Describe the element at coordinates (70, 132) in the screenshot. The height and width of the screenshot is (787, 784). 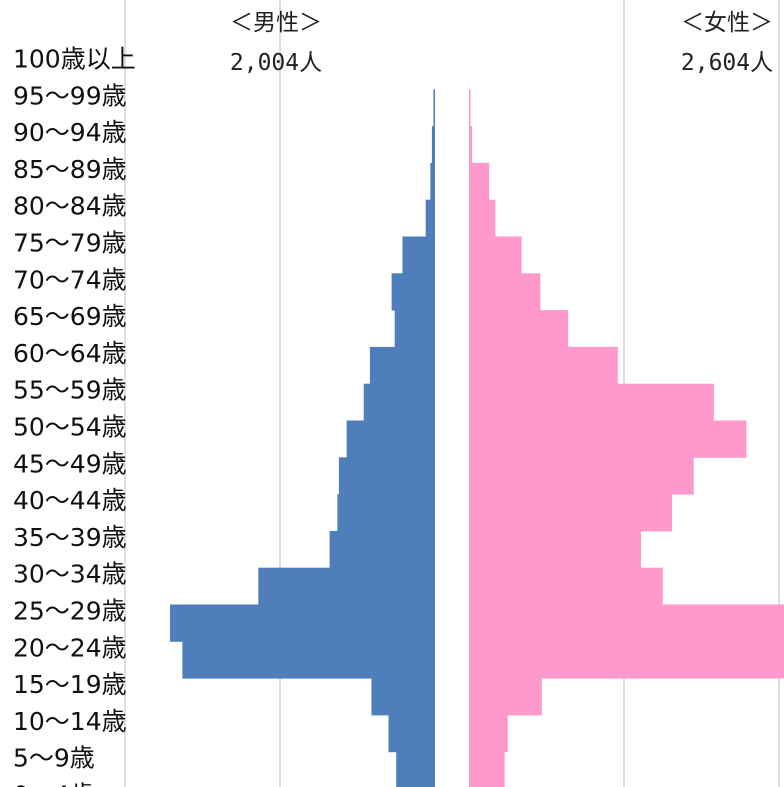
I see `age-label-2: 90～94歳` at that location.